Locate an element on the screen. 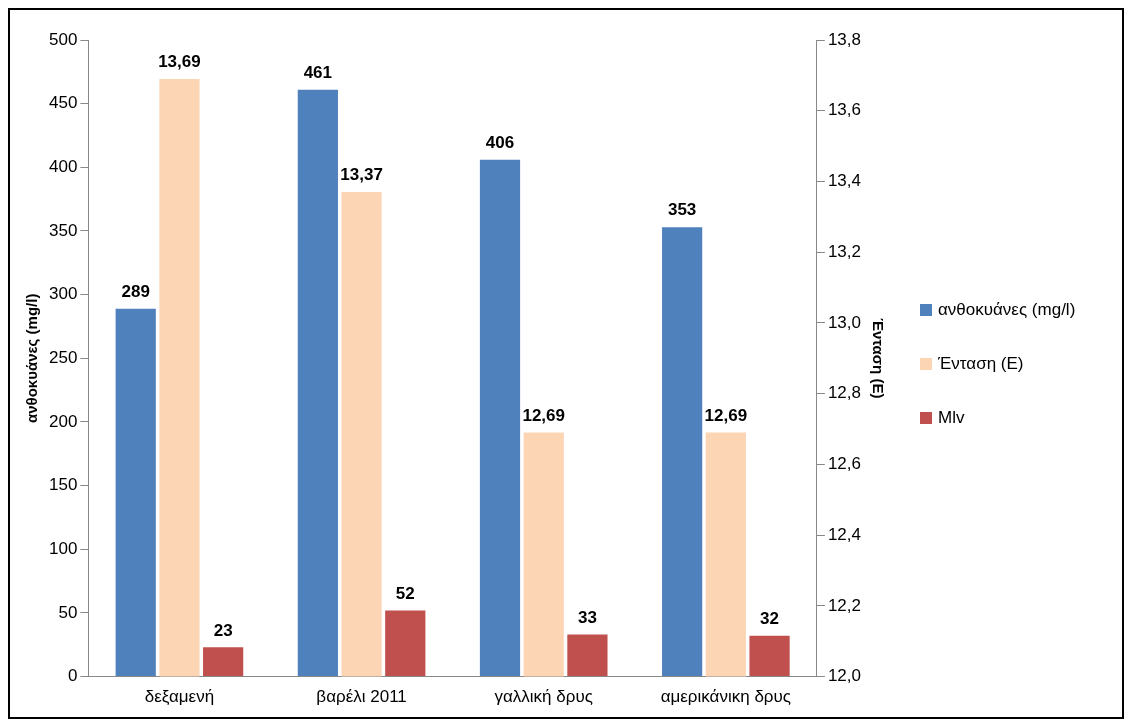  y-tick-label: 200 is located at coordinates (63, 421).